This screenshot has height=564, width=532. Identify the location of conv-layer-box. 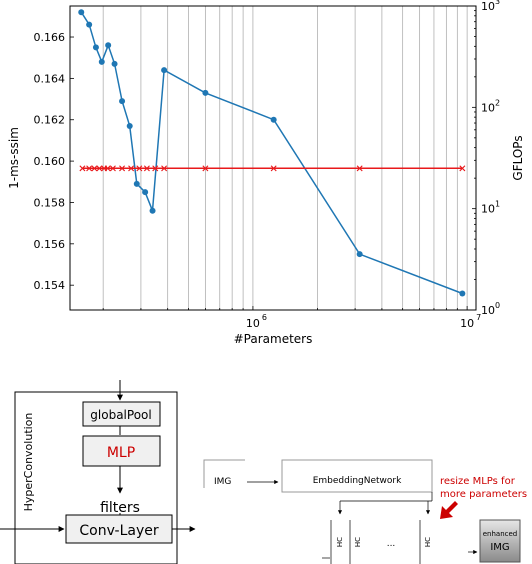
(119, 529).